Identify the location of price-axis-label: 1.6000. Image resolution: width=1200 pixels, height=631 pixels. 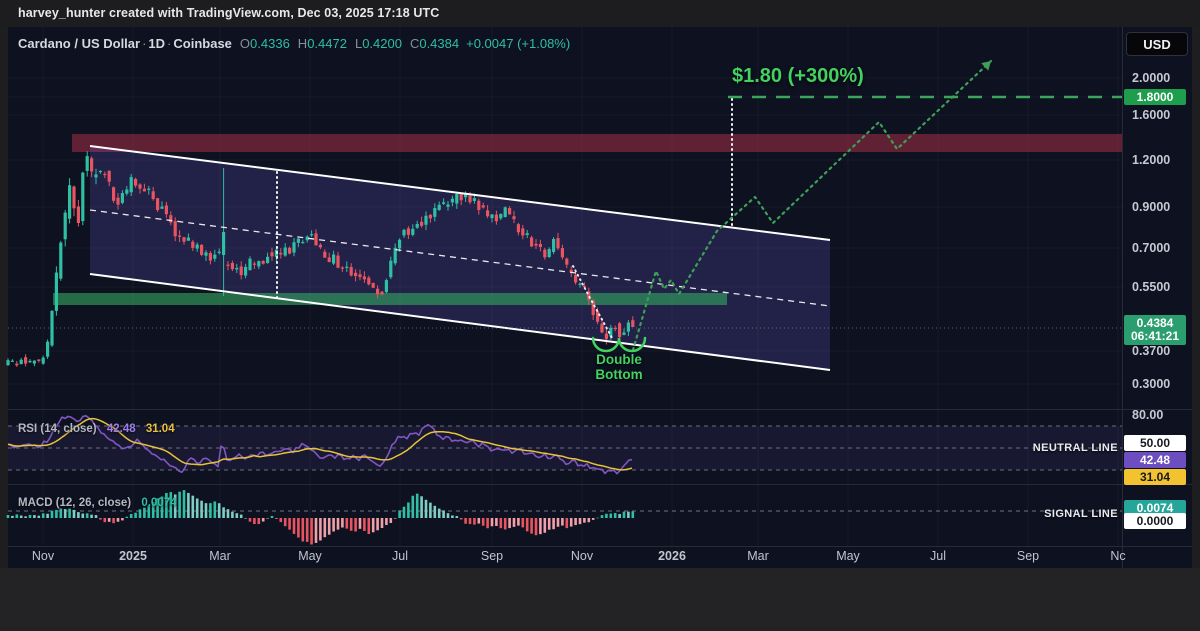
(1151, 115).